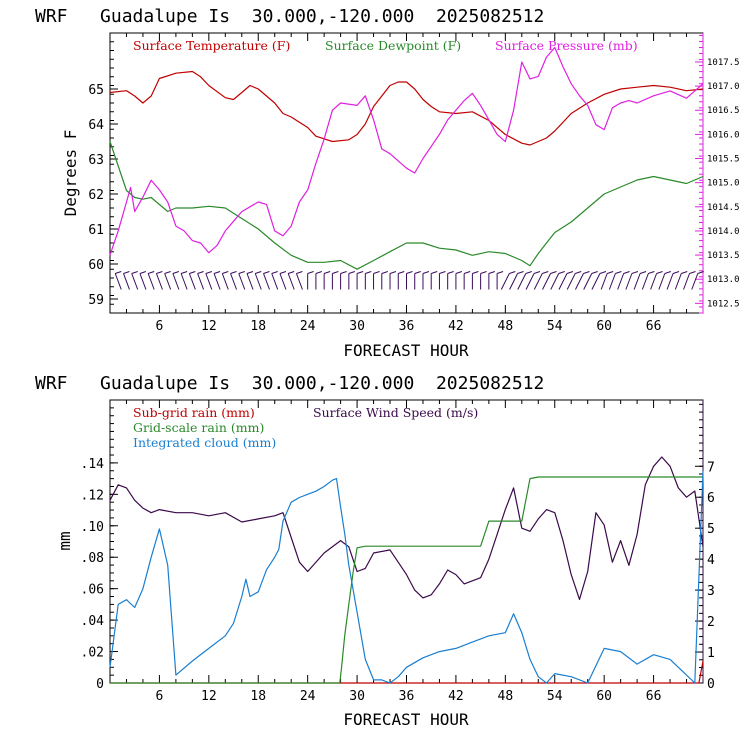 The image size is (740, 740). What do you see at coordinates (96, 230) in the screenshot?
I see `y-tick-label: 61` at bounding box center [96, 230].